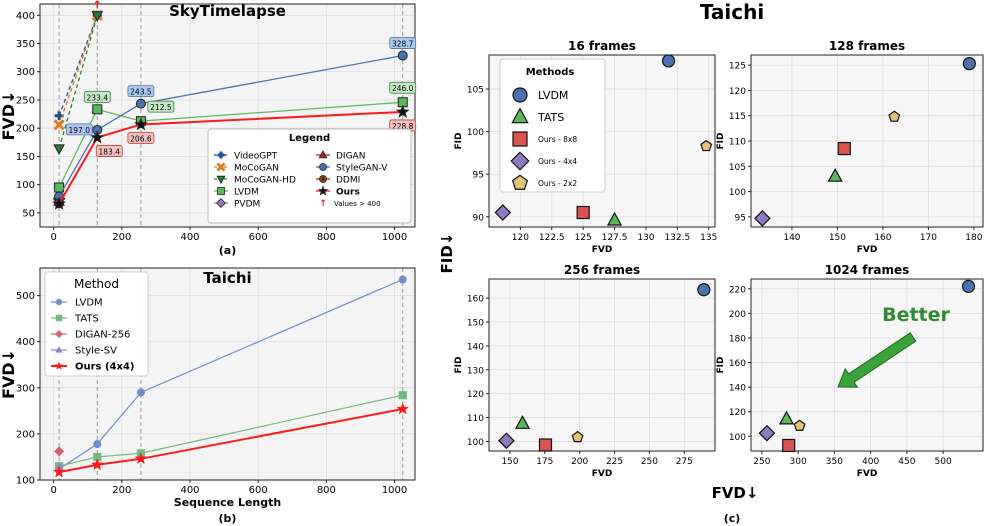 The height and width of the screenshot is (526, 997). I want to click on overflow-arrow: ↑, so click(97, 6).